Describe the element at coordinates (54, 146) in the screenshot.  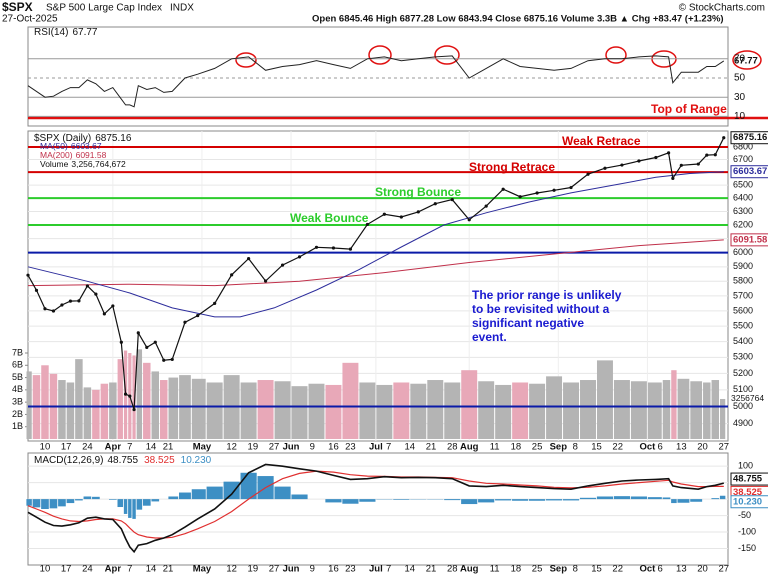
I see `ma-name: MA(50)` at that location.